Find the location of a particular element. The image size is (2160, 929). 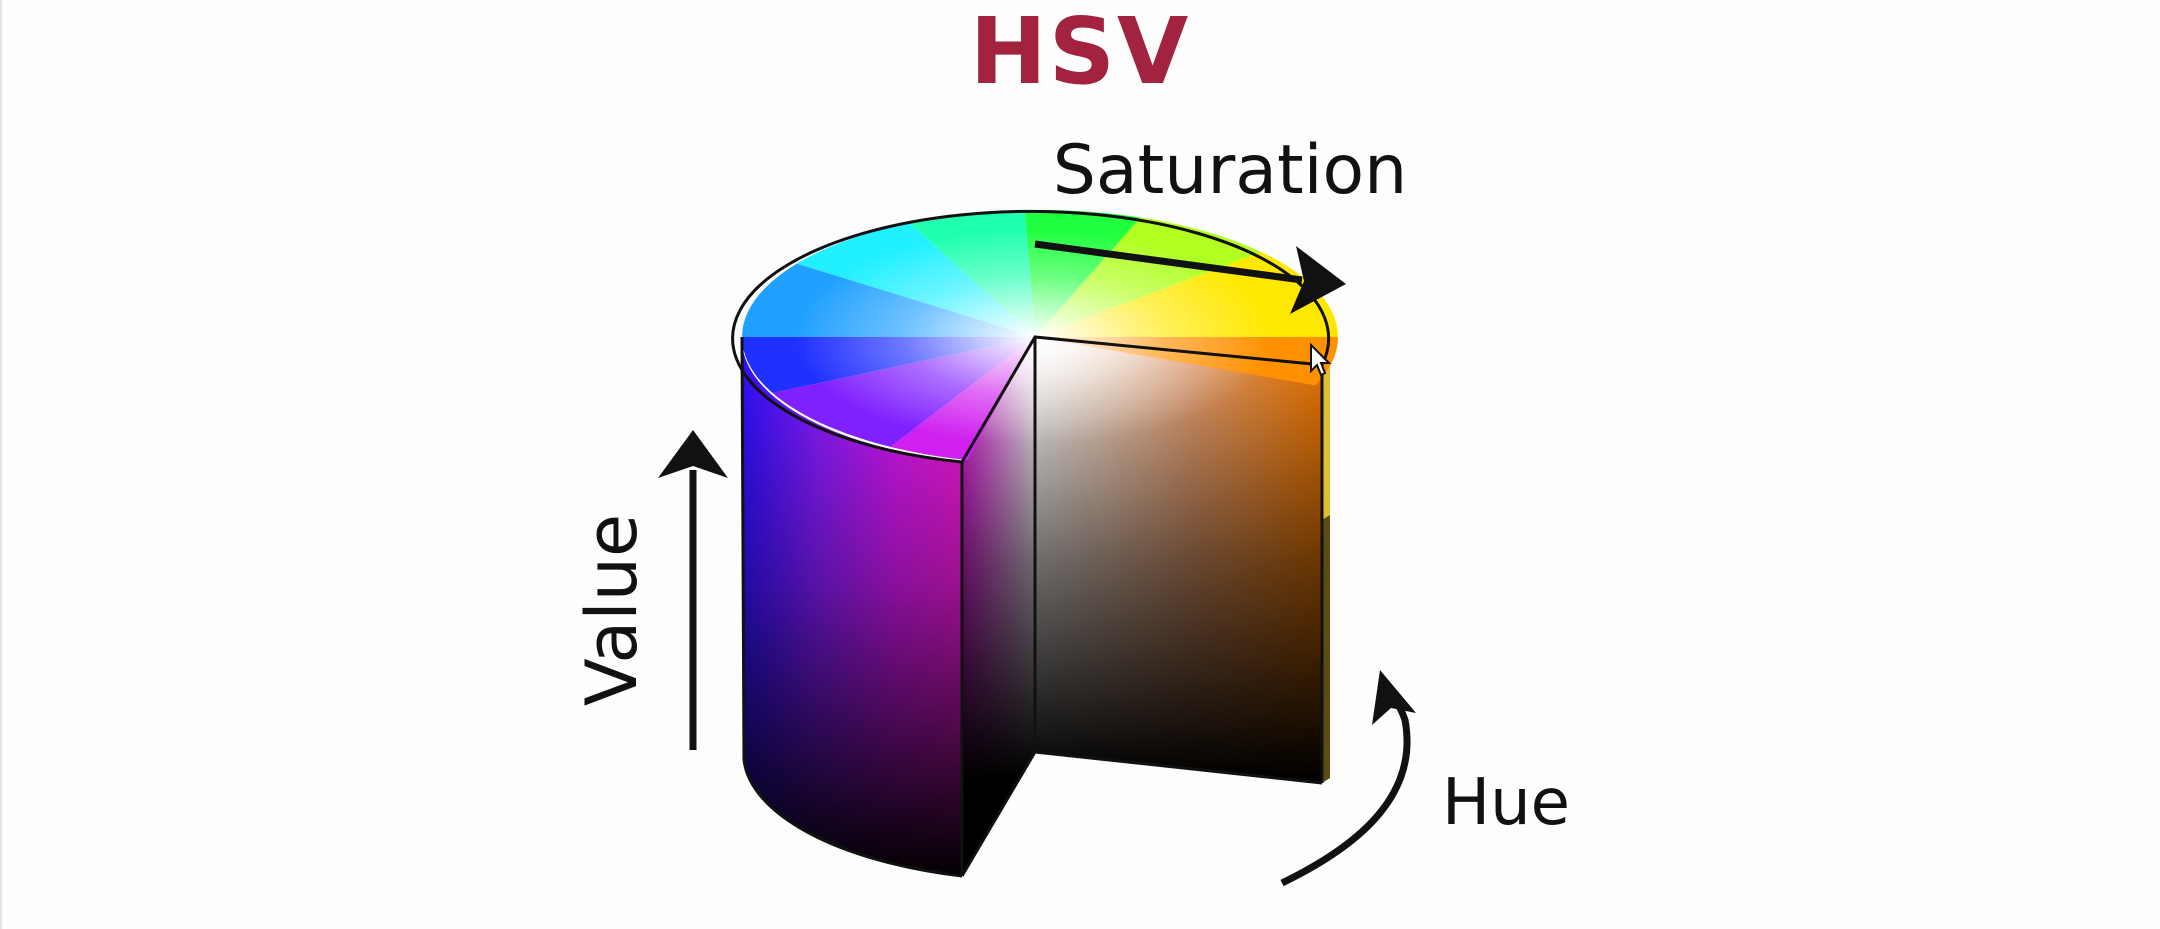

saturation-arrow is located at coordinates (1190, 277).